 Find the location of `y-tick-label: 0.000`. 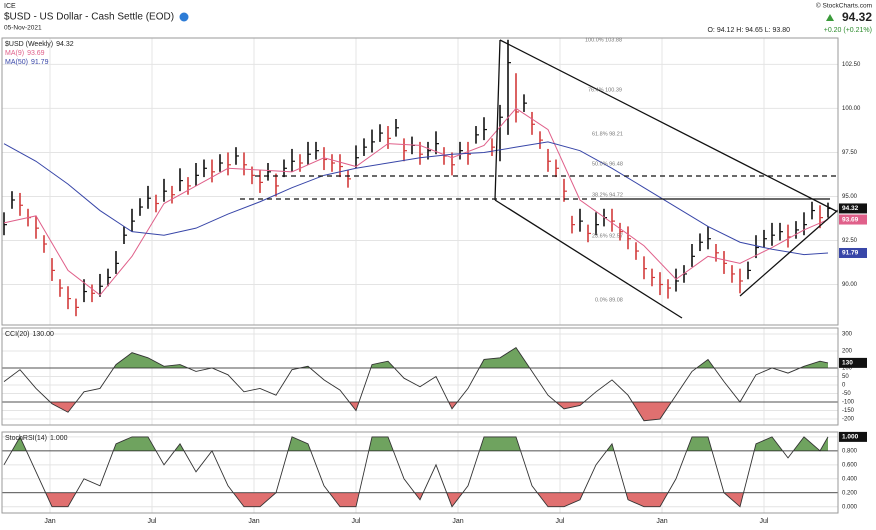

y-tick-label: 0.000 is located at coordinates (850, 507).